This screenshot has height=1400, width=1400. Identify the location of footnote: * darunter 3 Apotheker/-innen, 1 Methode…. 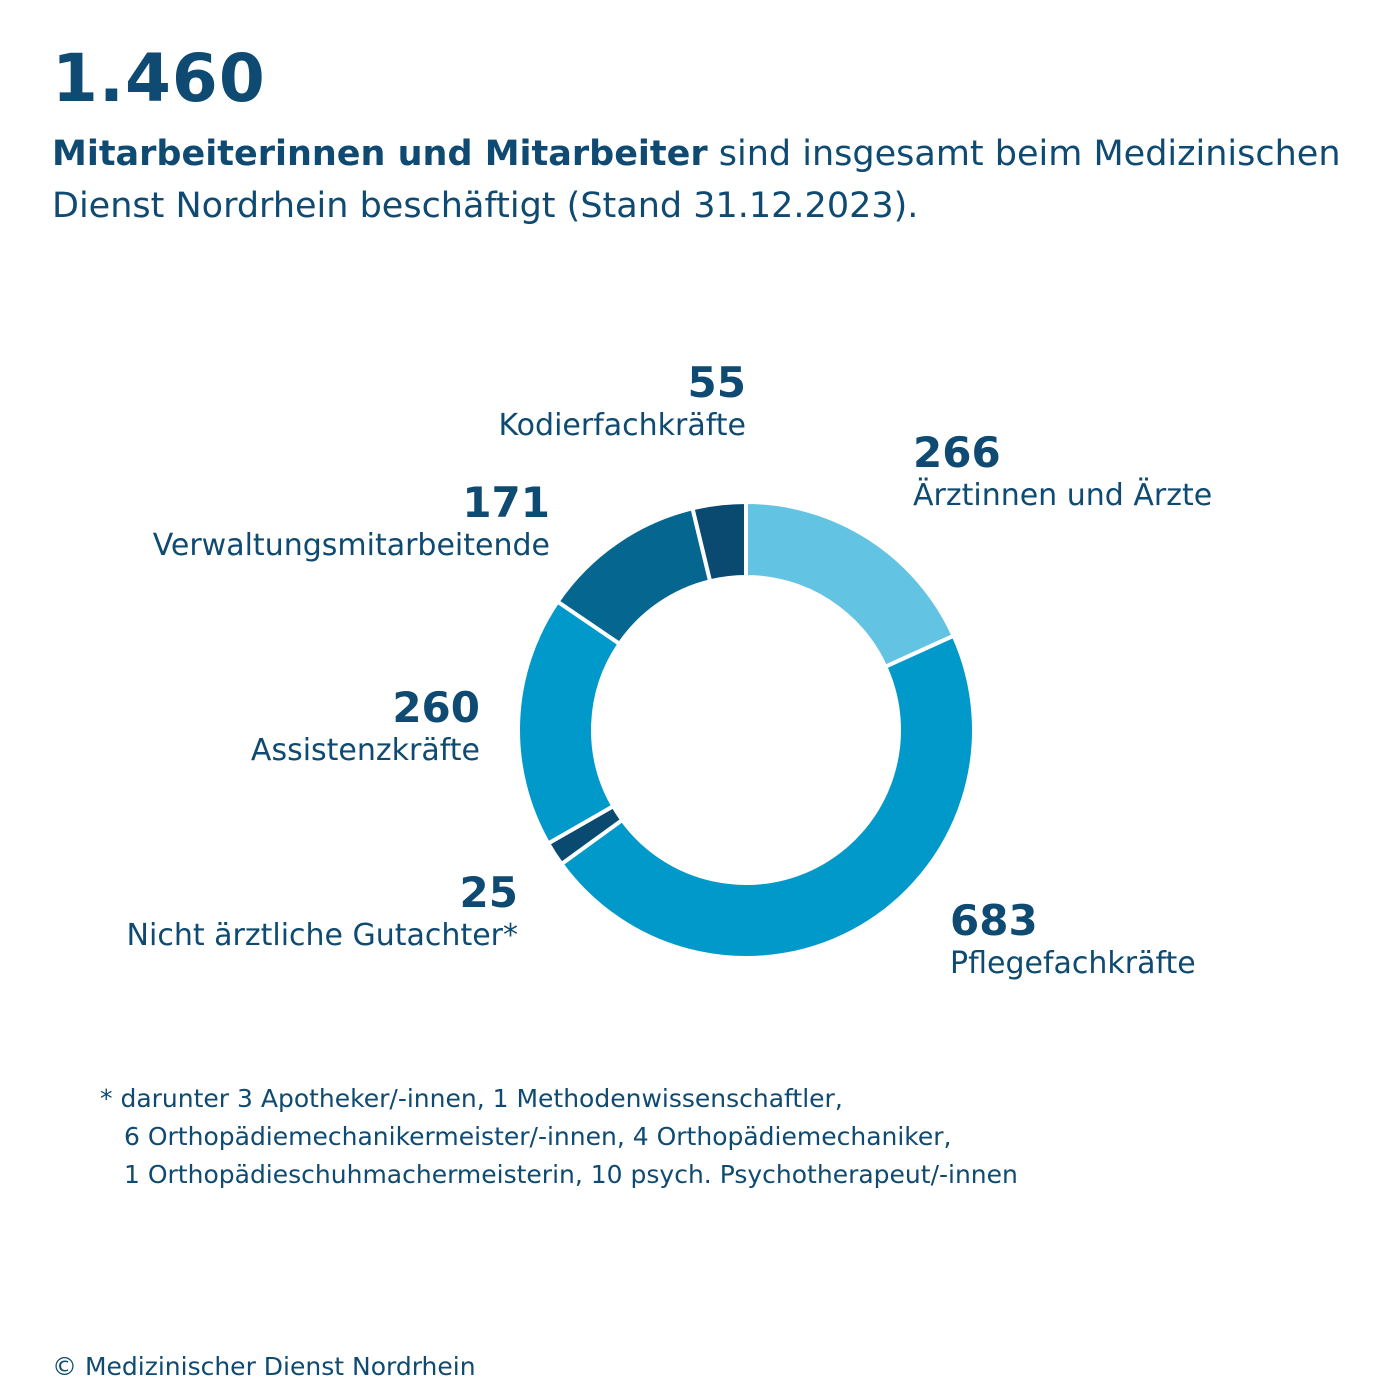
(559, 1137).